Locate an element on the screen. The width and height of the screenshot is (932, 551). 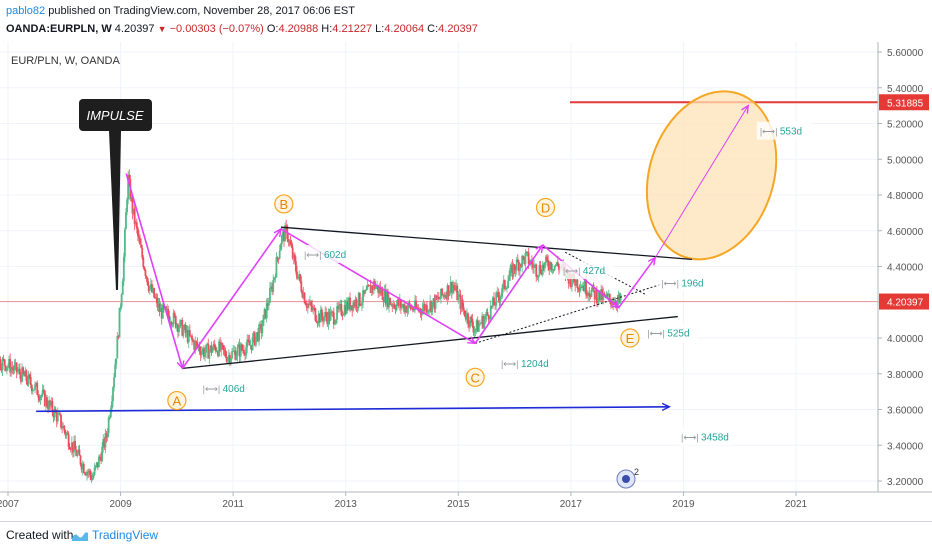
symbol-label: OANDA:EURPLN, W is located at coordinates (59, 29).